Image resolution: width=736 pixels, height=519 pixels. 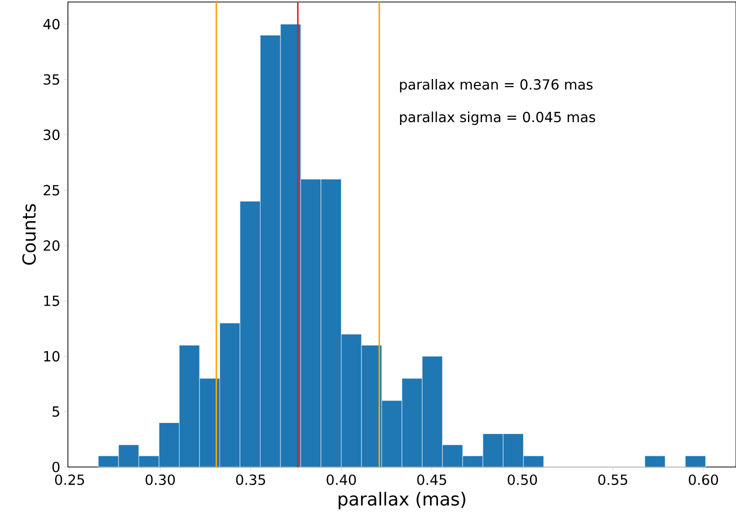 What do you see at coordinates (52, 135) in the screenshot?
I see `y-tick-label: 30` at bounding box center [52, 135].